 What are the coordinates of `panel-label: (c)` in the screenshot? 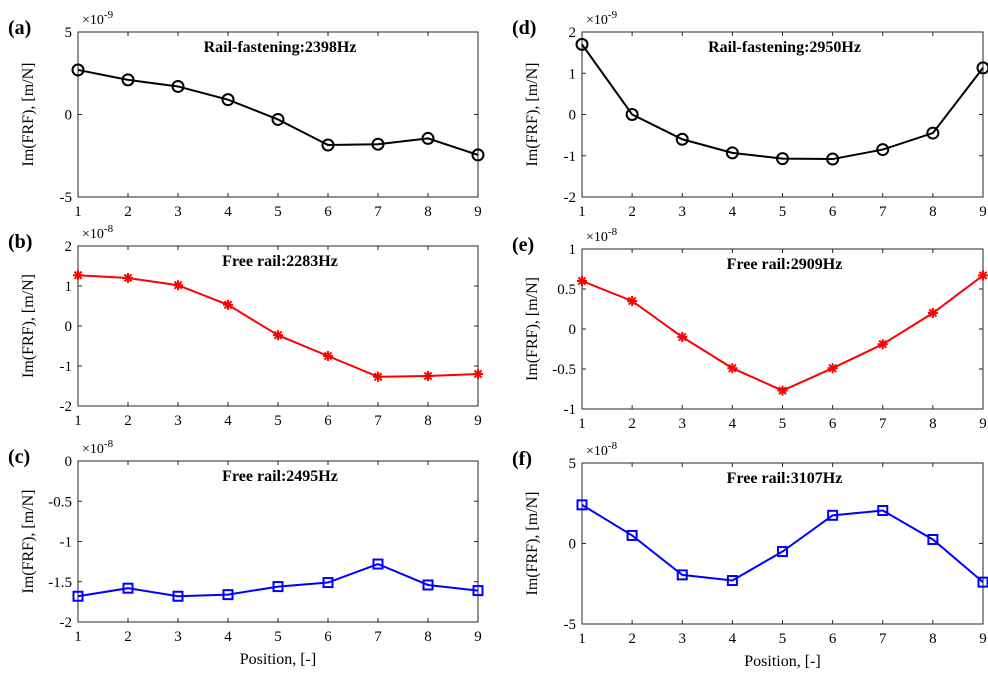 It's located at (19, 457).